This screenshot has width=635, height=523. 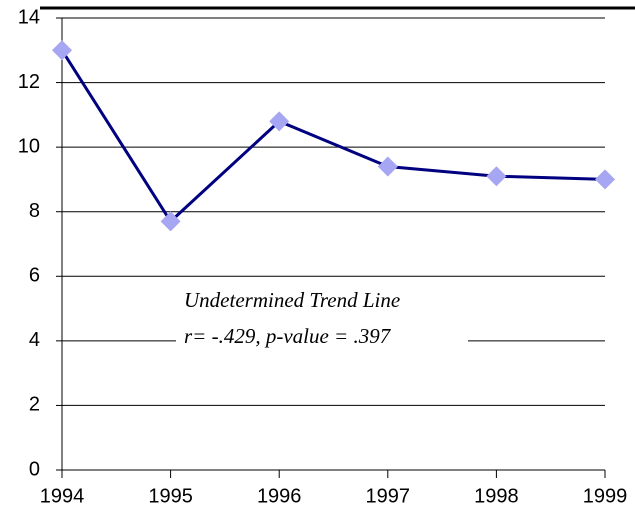 What do you see at coordinates (62, 496) in the screenshot?
I see `x-tick-label: 1994` at bounding box center [62, 496].